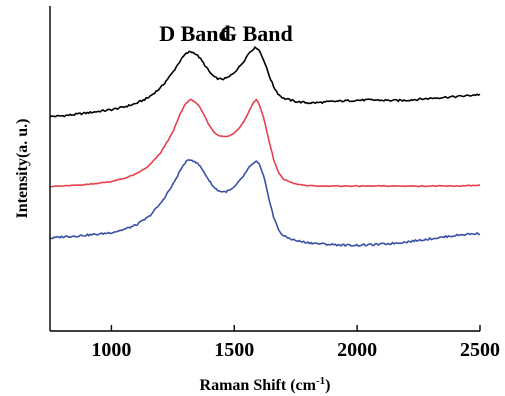 This screenshot has height=396, width=505. I want to click on x-tick-label: 2500, so click(480, 350).